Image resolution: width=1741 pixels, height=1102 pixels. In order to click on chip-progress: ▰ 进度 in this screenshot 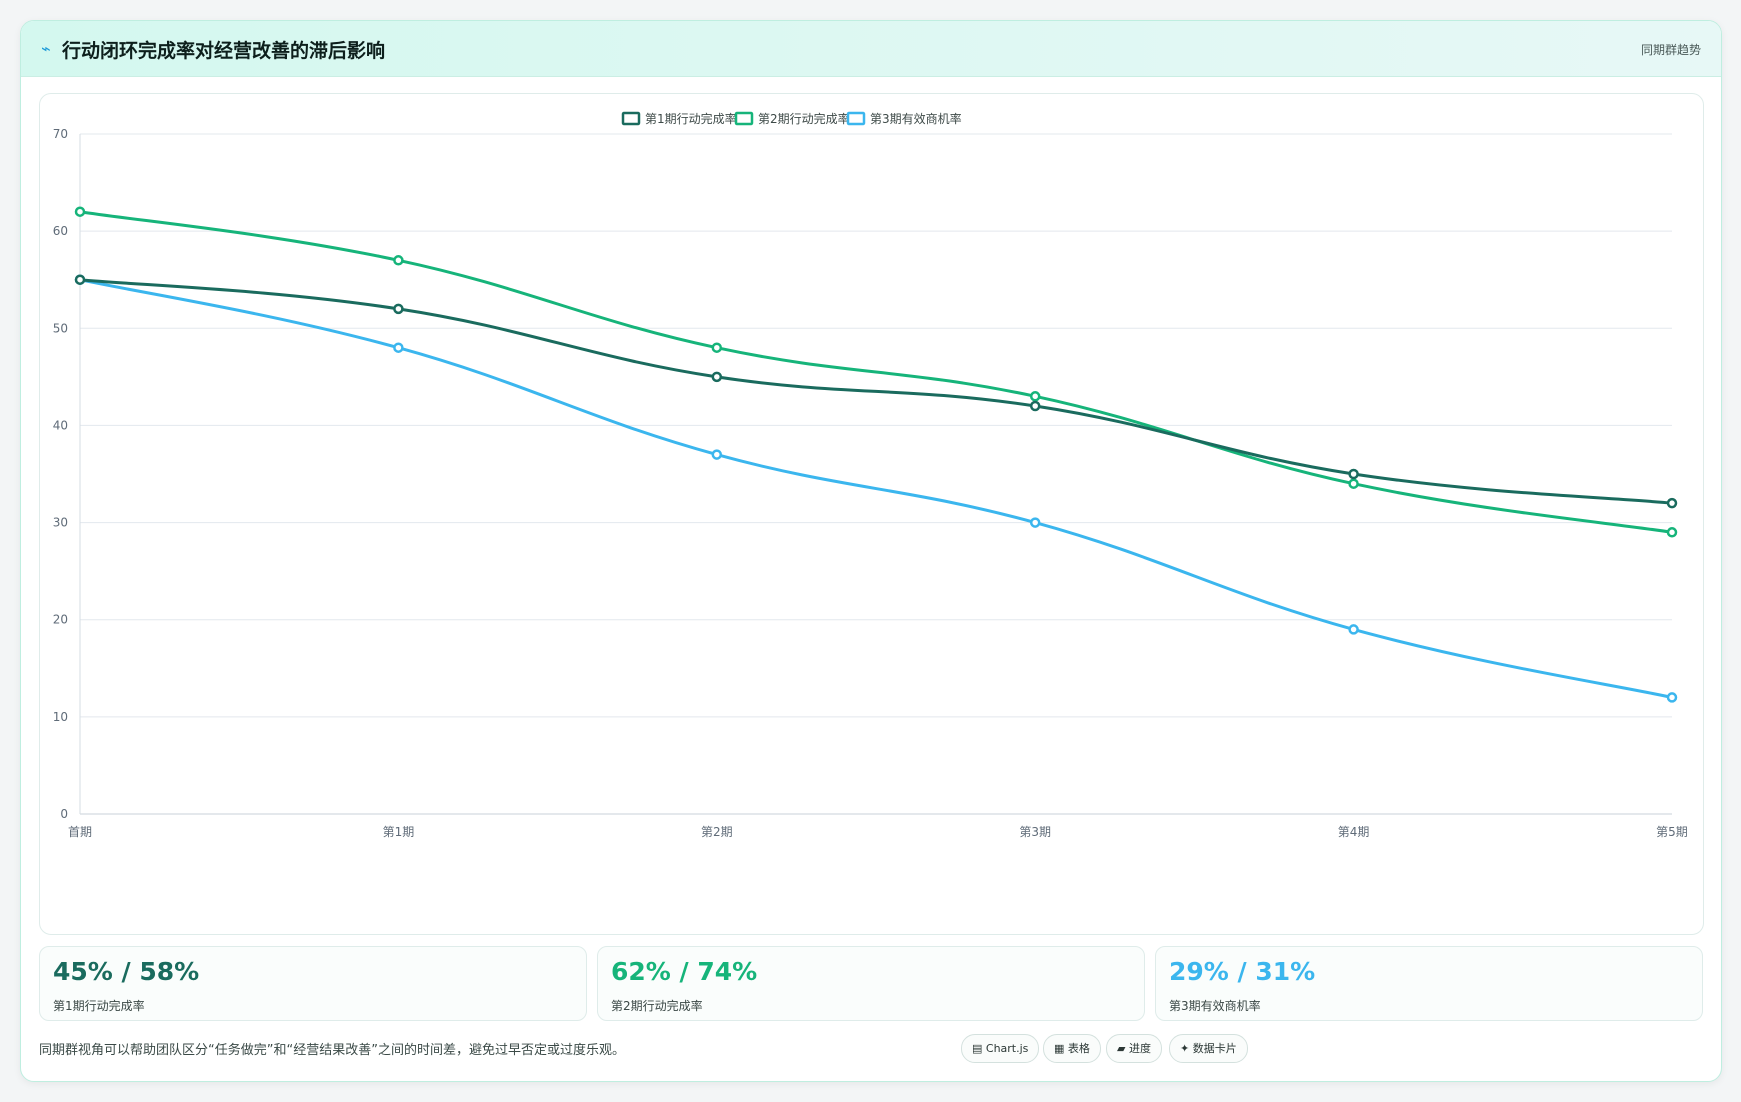, I will do `click(1134, 1048)`.